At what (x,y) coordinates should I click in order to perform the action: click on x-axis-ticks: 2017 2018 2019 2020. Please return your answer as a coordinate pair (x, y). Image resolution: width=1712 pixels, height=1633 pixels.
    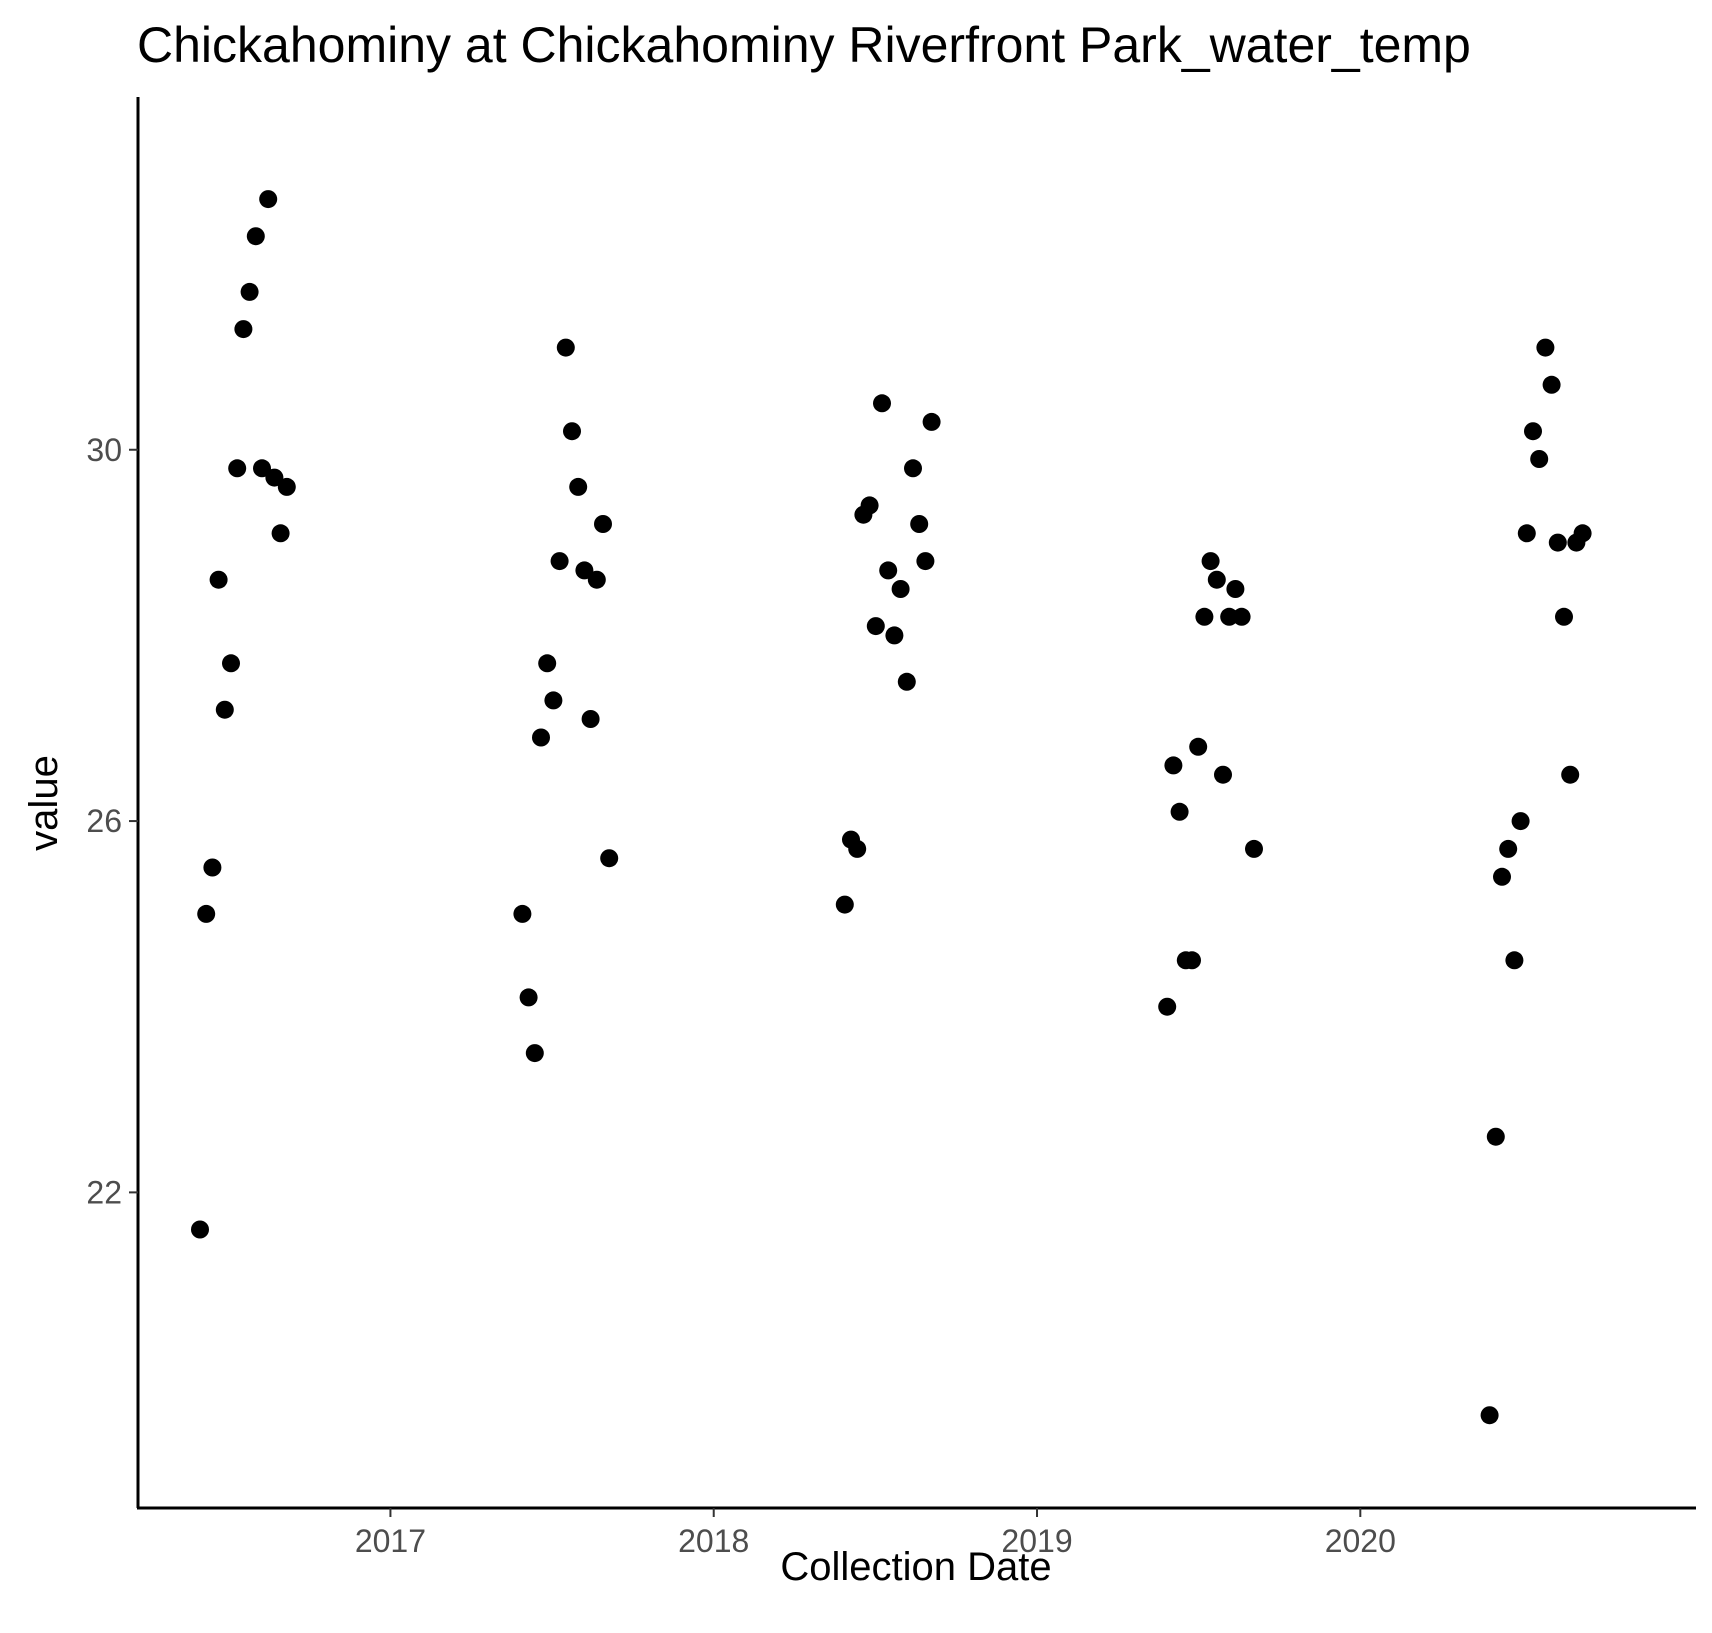
    Looking at the image, I should click on (875, 1533).